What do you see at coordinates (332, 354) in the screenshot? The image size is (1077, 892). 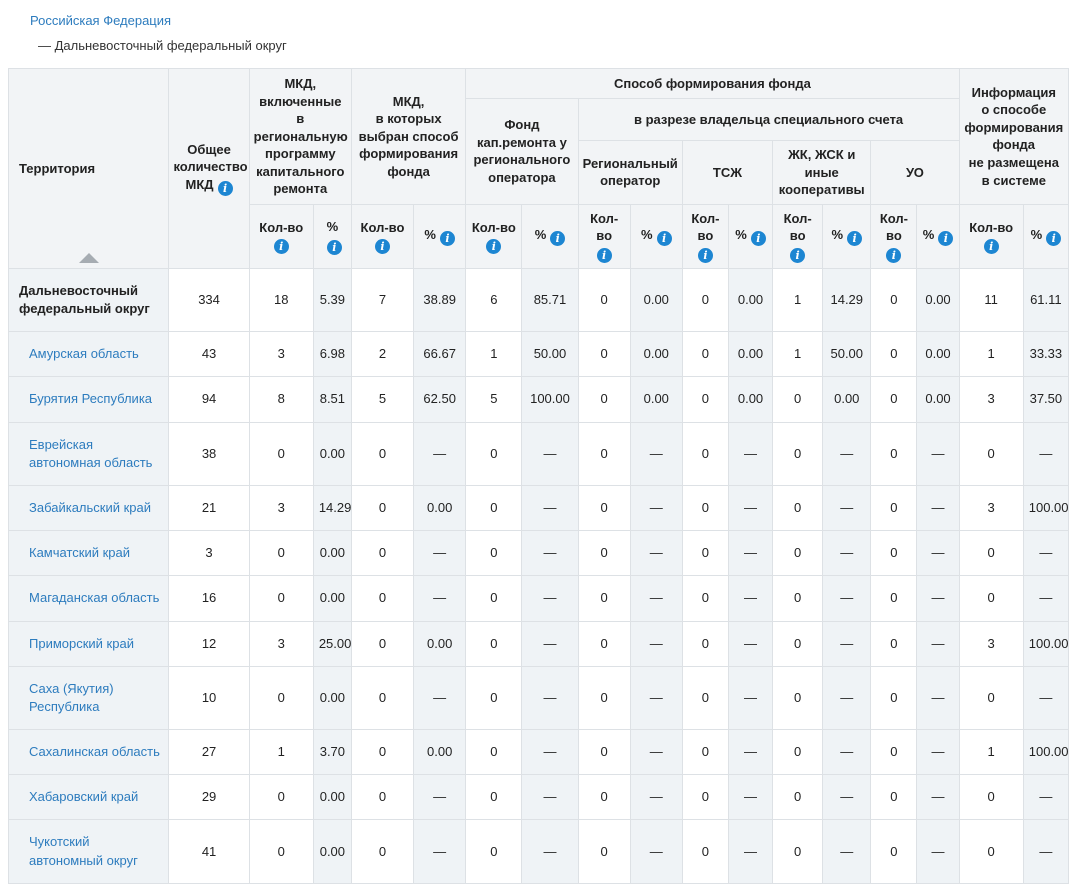 I see `value-cell: 6.98` at bounding box center [332, 354].